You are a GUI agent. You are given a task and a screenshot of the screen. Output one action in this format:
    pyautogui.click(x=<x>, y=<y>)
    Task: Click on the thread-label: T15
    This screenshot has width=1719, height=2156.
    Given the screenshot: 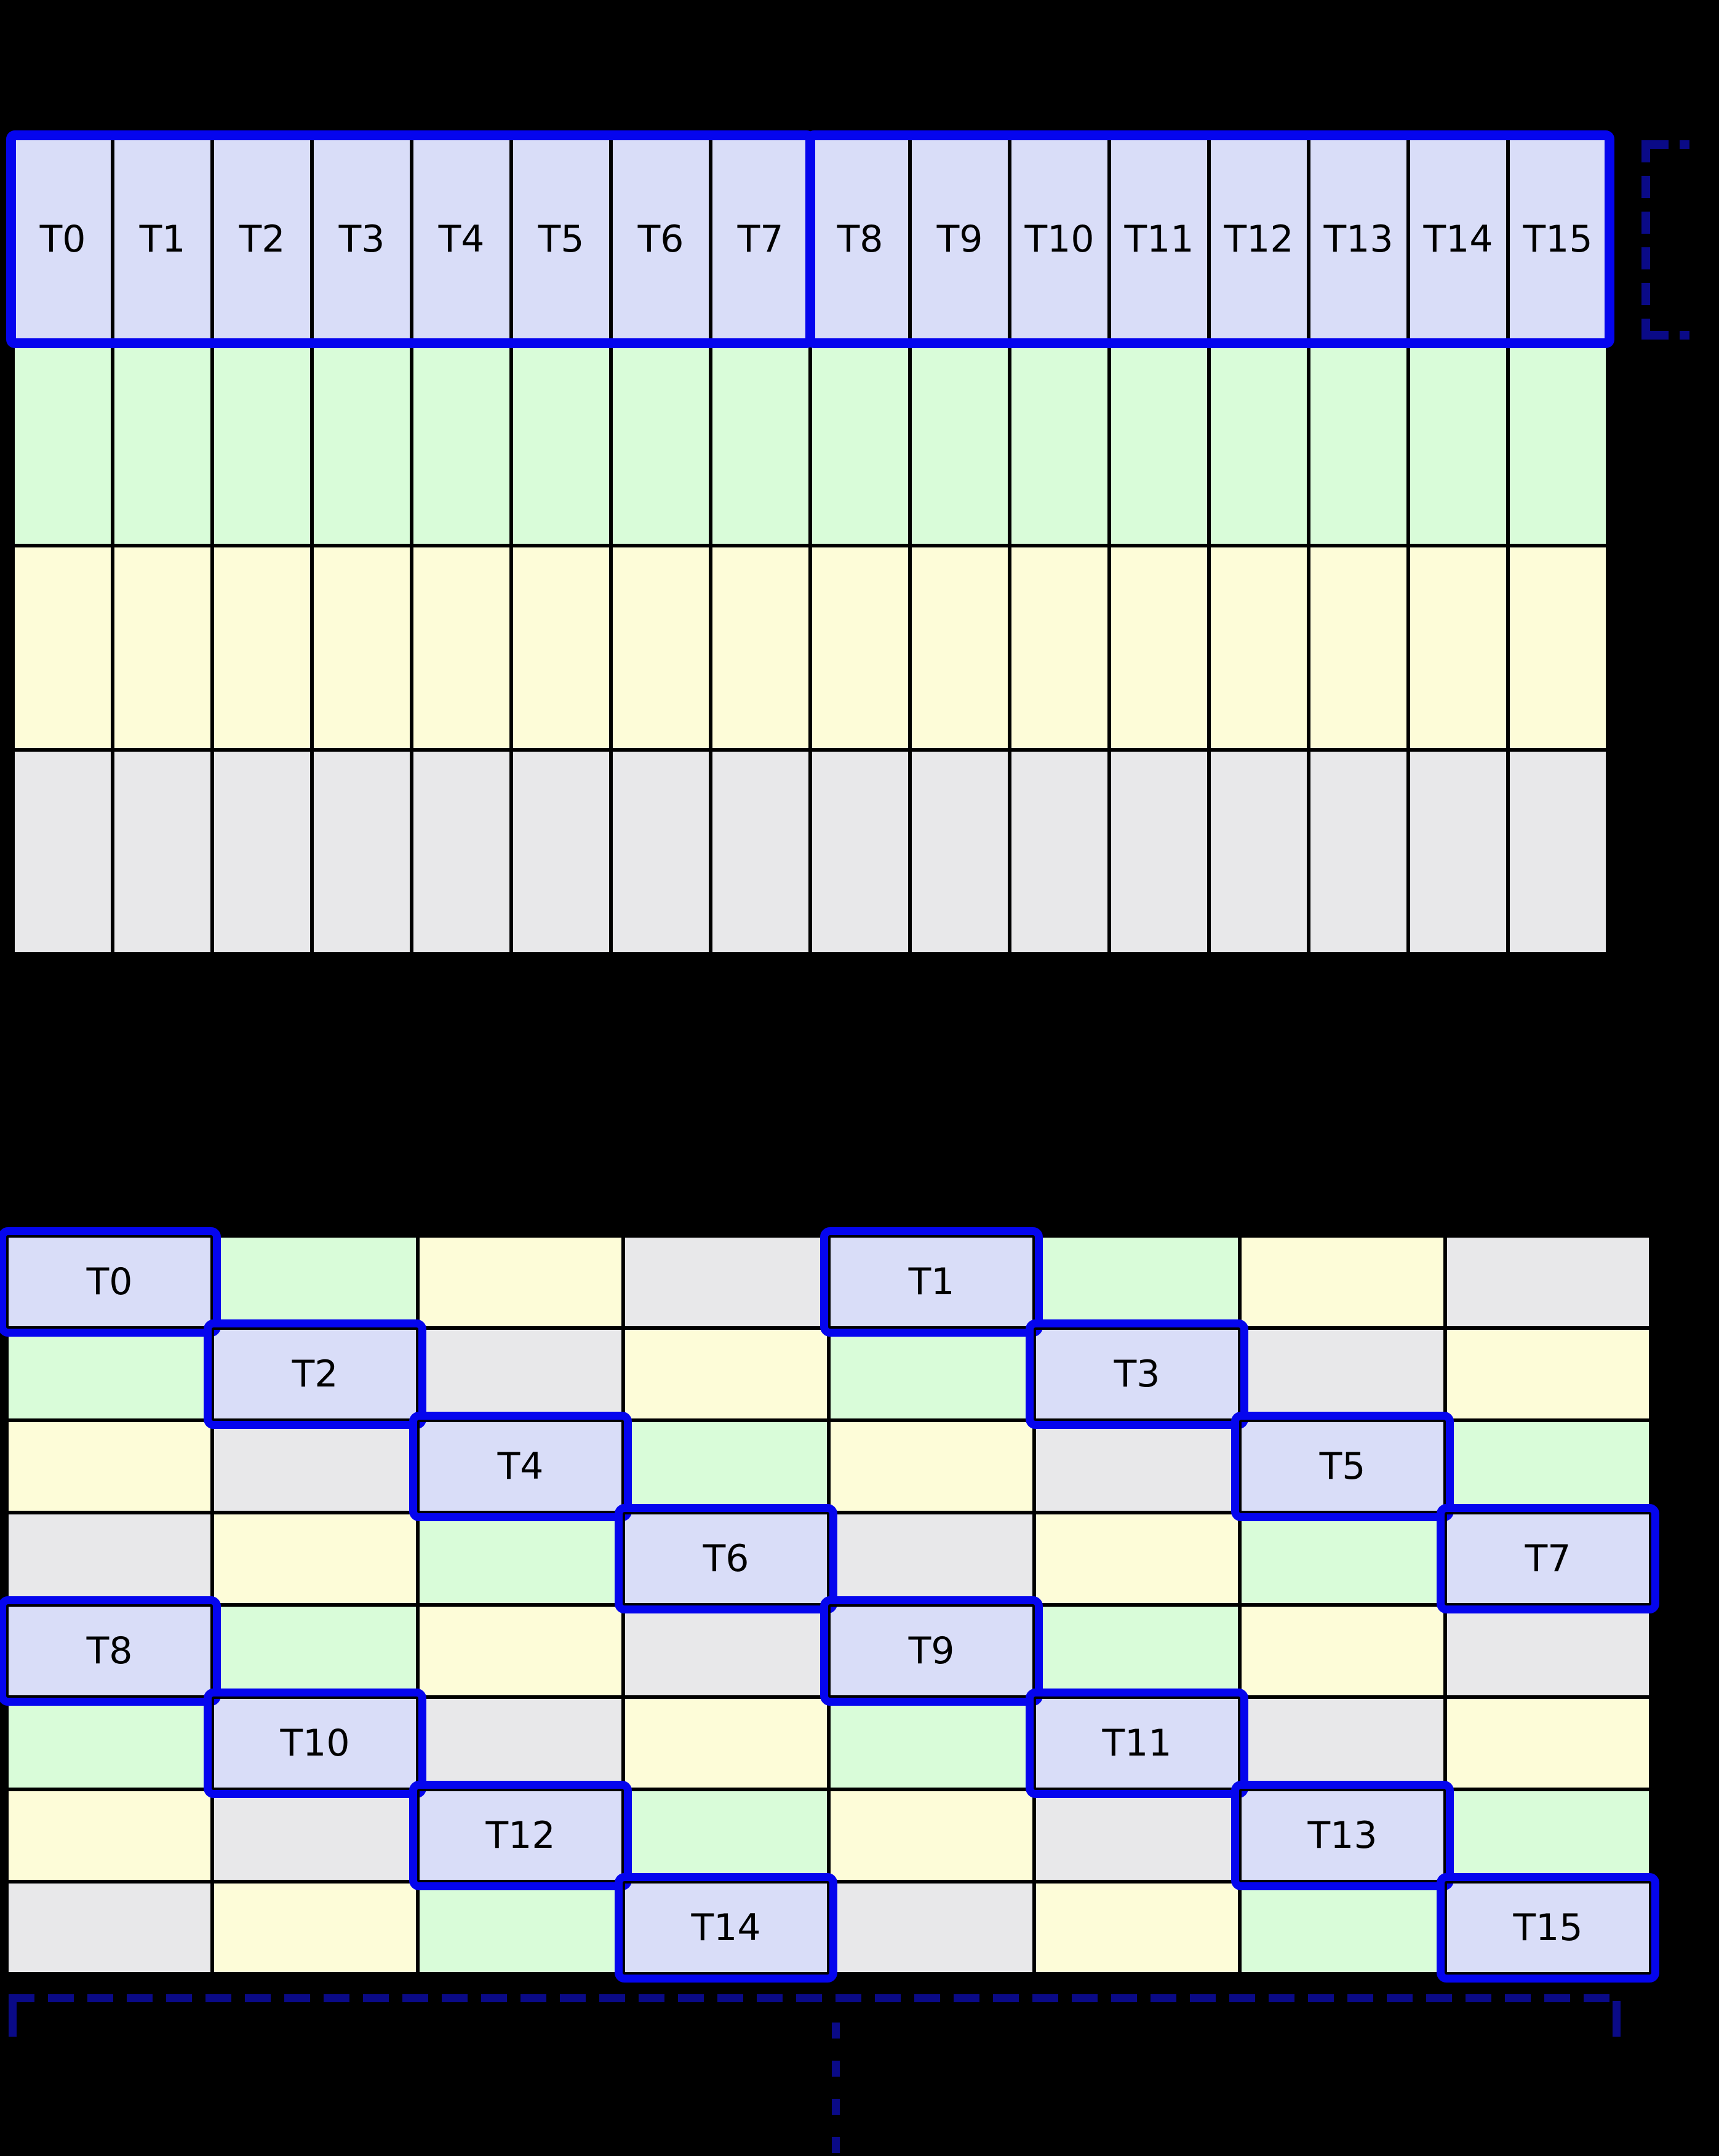 What is the action you would take?
    pyautogui.click(x=1558, y=239)
    